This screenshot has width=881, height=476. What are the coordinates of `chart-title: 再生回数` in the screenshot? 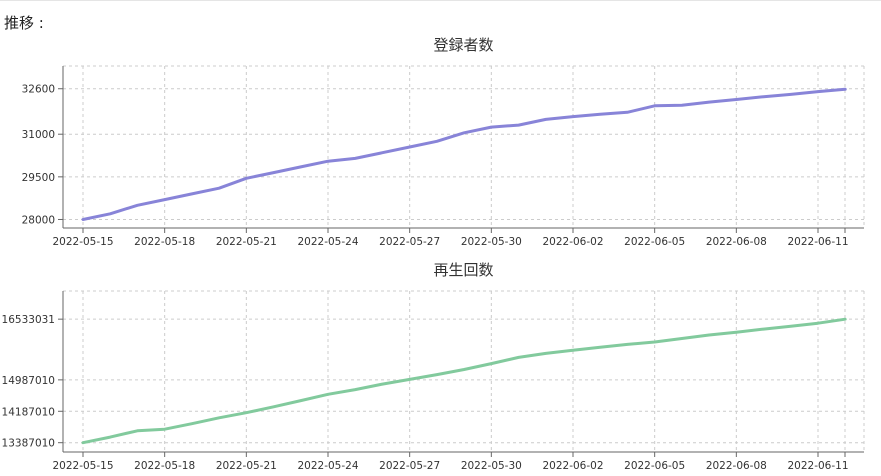 It's located at (463, 270).